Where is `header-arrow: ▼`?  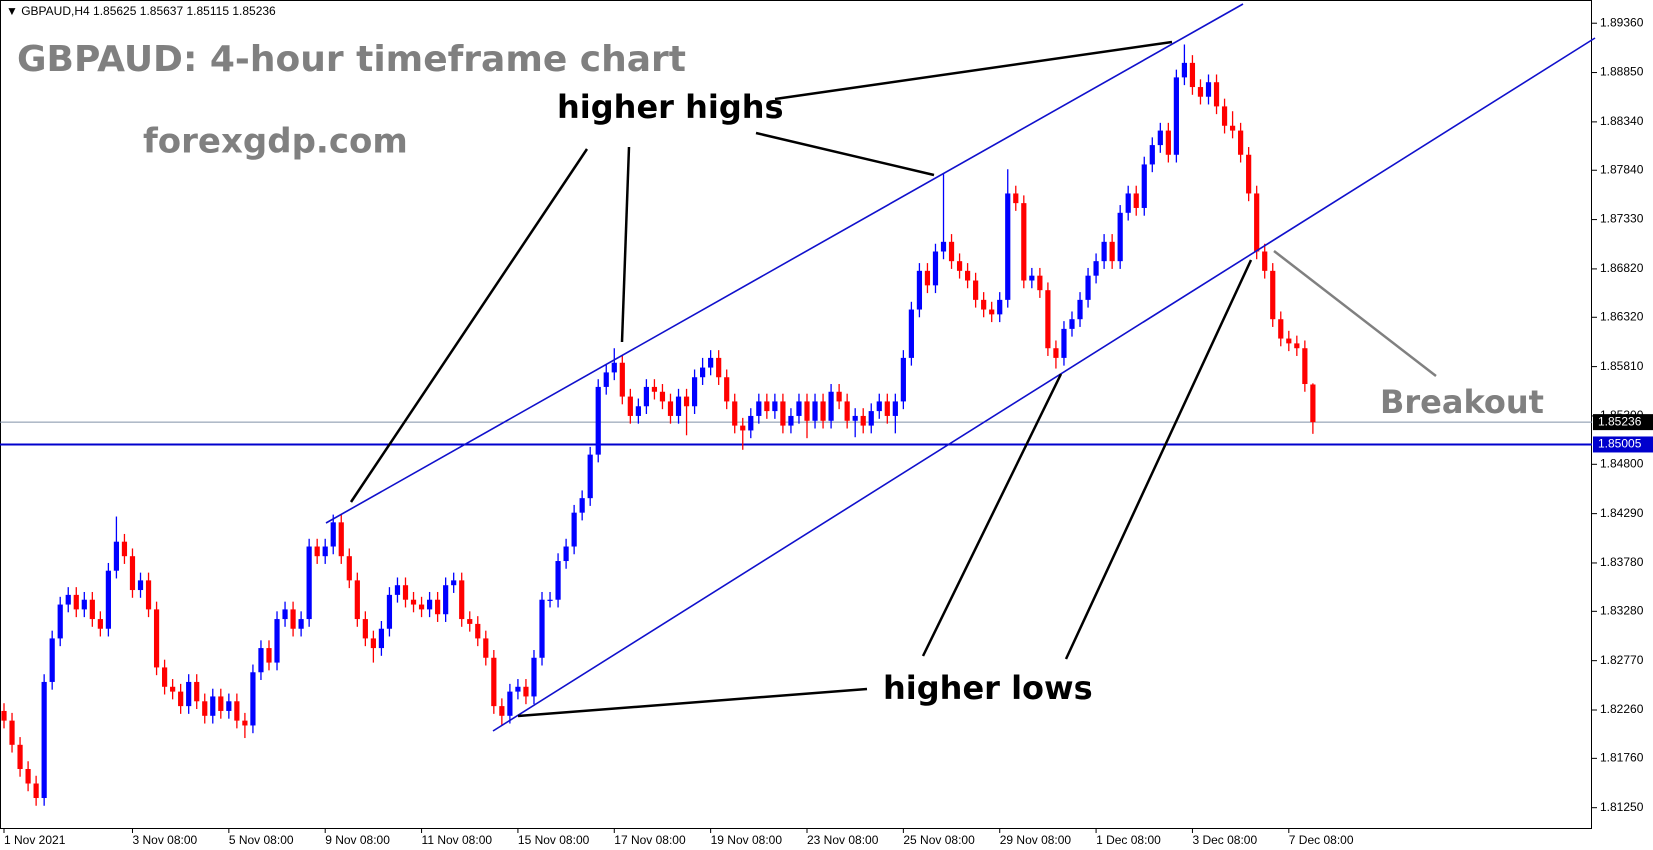 header-arrow: ▼ is located at coordinates (13, 11).